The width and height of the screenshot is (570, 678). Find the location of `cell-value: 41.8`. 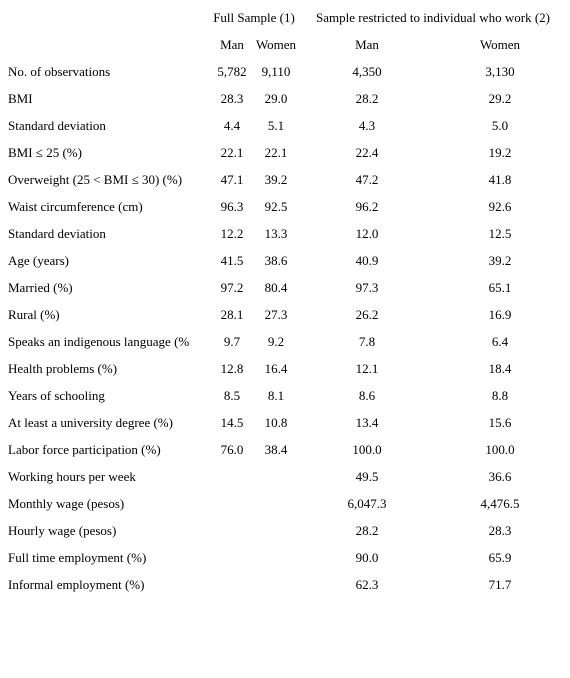

cell-value: 41.8 is located at coordinates (500, 179).